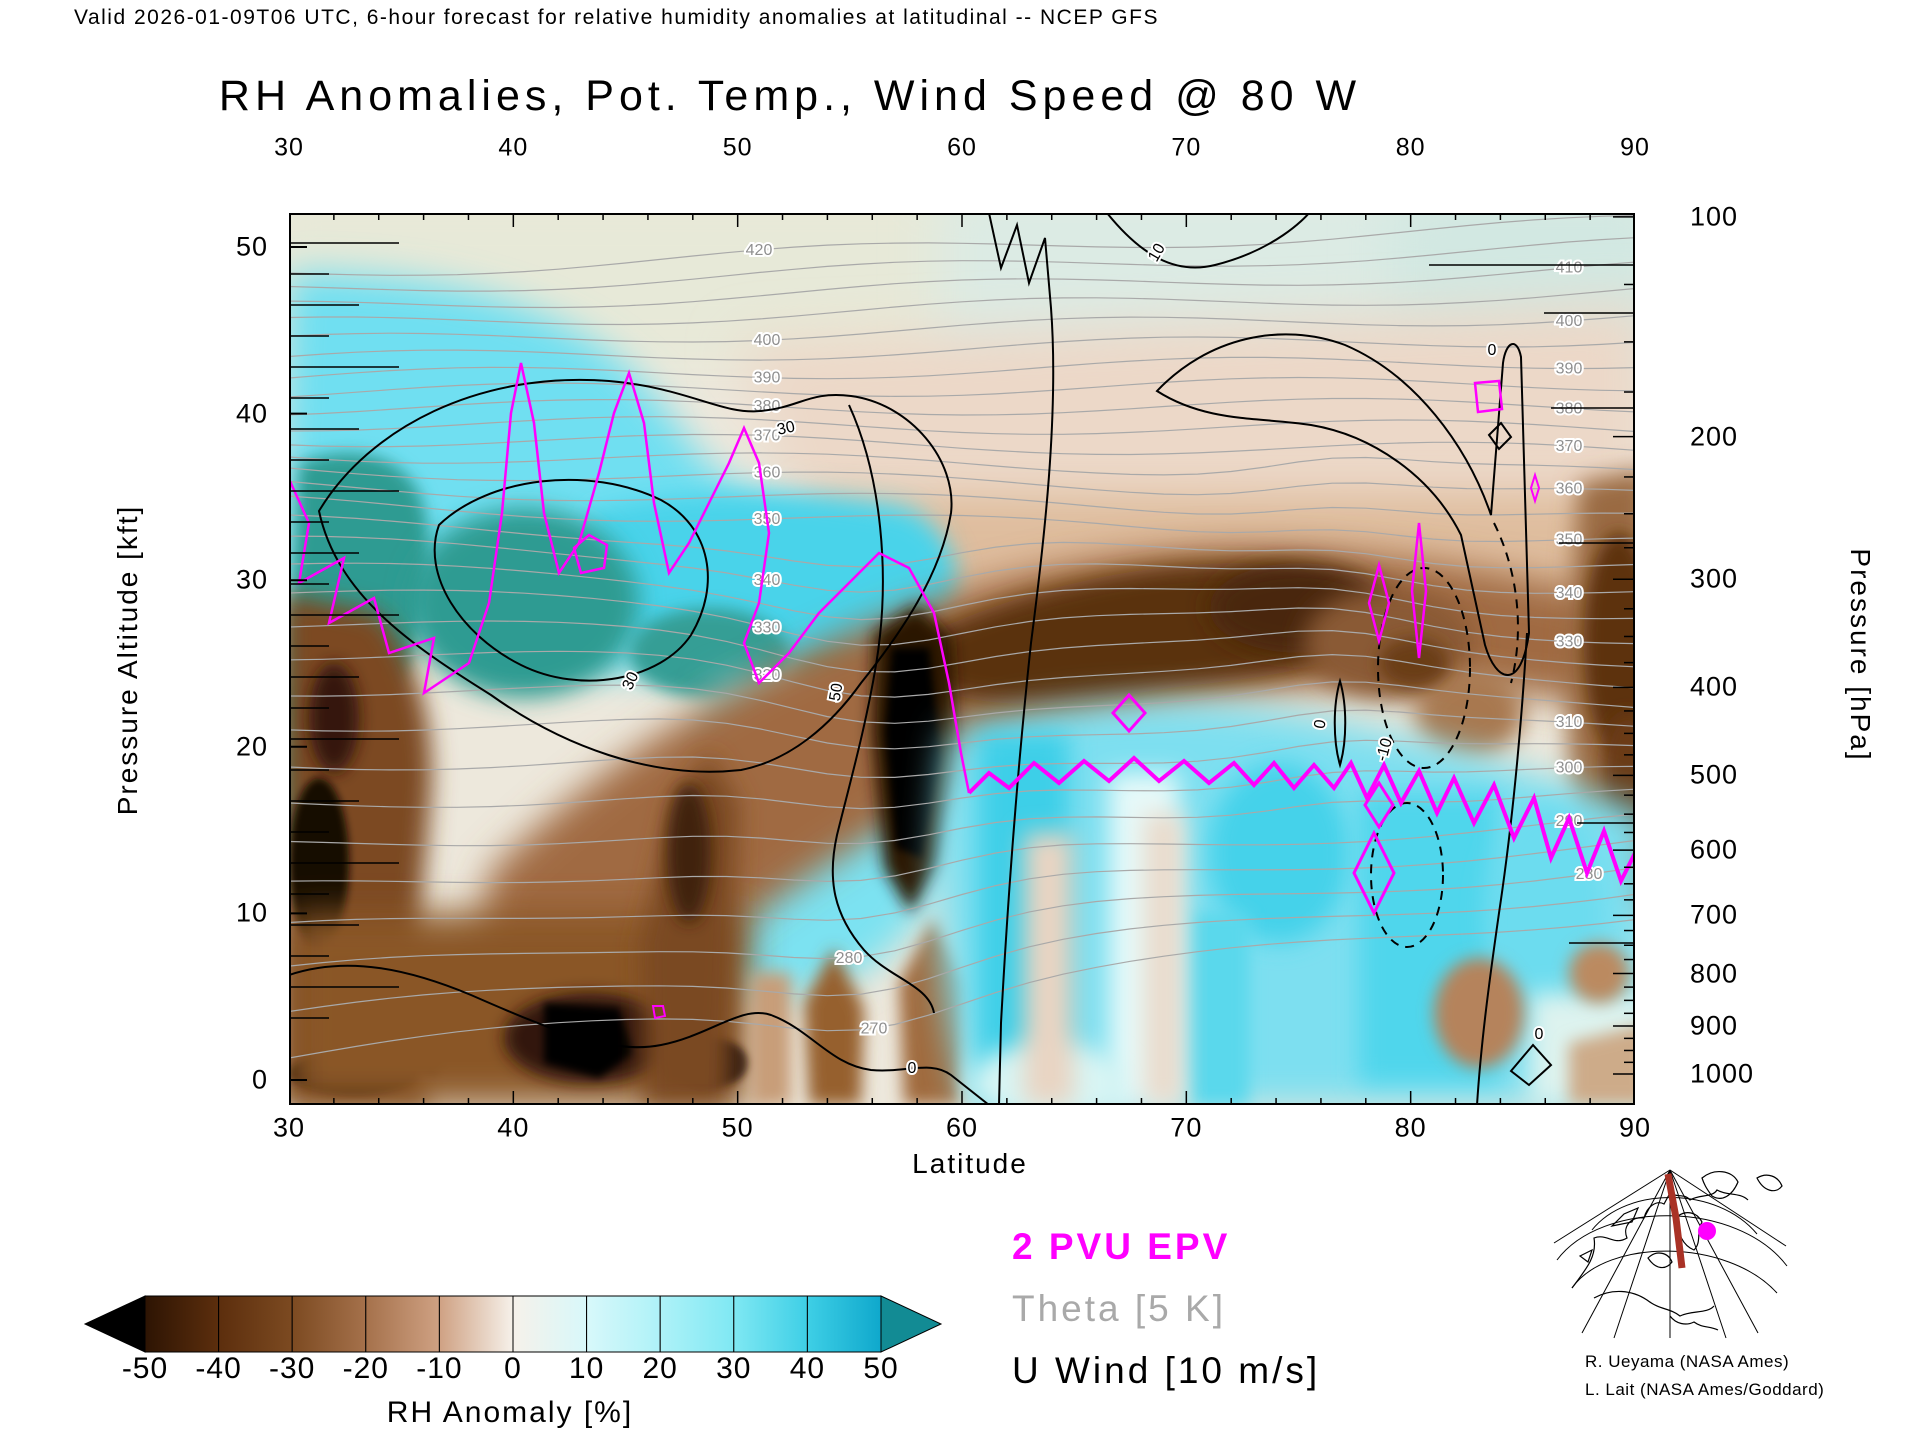  Describe the element at coordinates (1722, 1073) in the screenshot. I see `right-axis-tick-label: 1000` at that location.